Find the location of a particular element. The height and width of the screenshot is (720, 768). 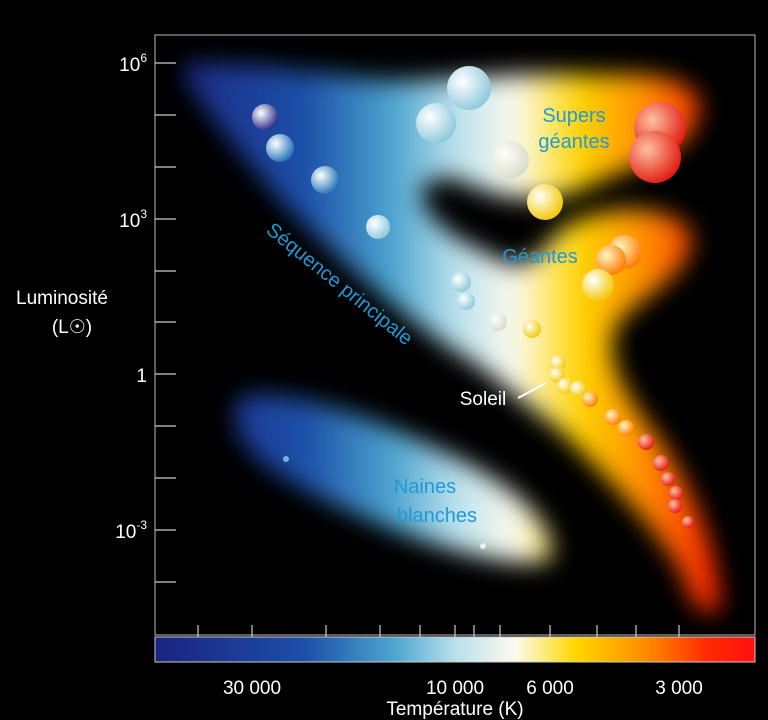

x-axis-label: Température (K) is located at coordinates (454, 709).